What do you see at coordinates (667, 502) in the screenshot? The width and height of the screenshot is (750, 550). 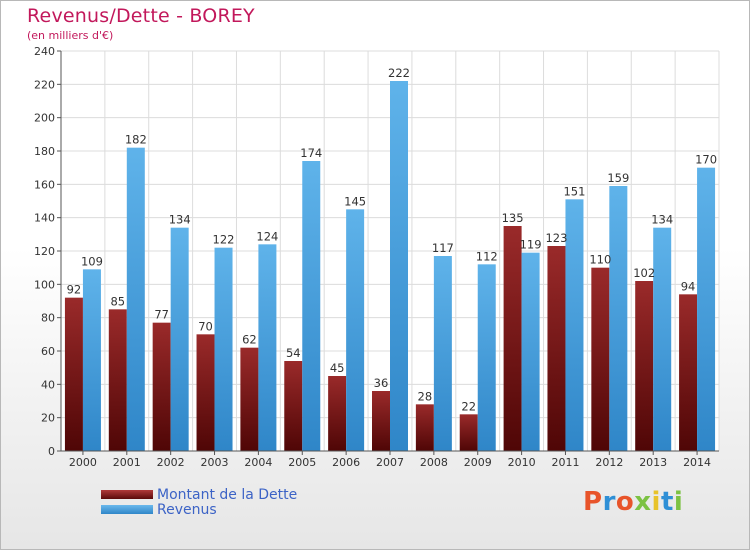 I see `logo-letter: t` at bounding box center [667, 502].